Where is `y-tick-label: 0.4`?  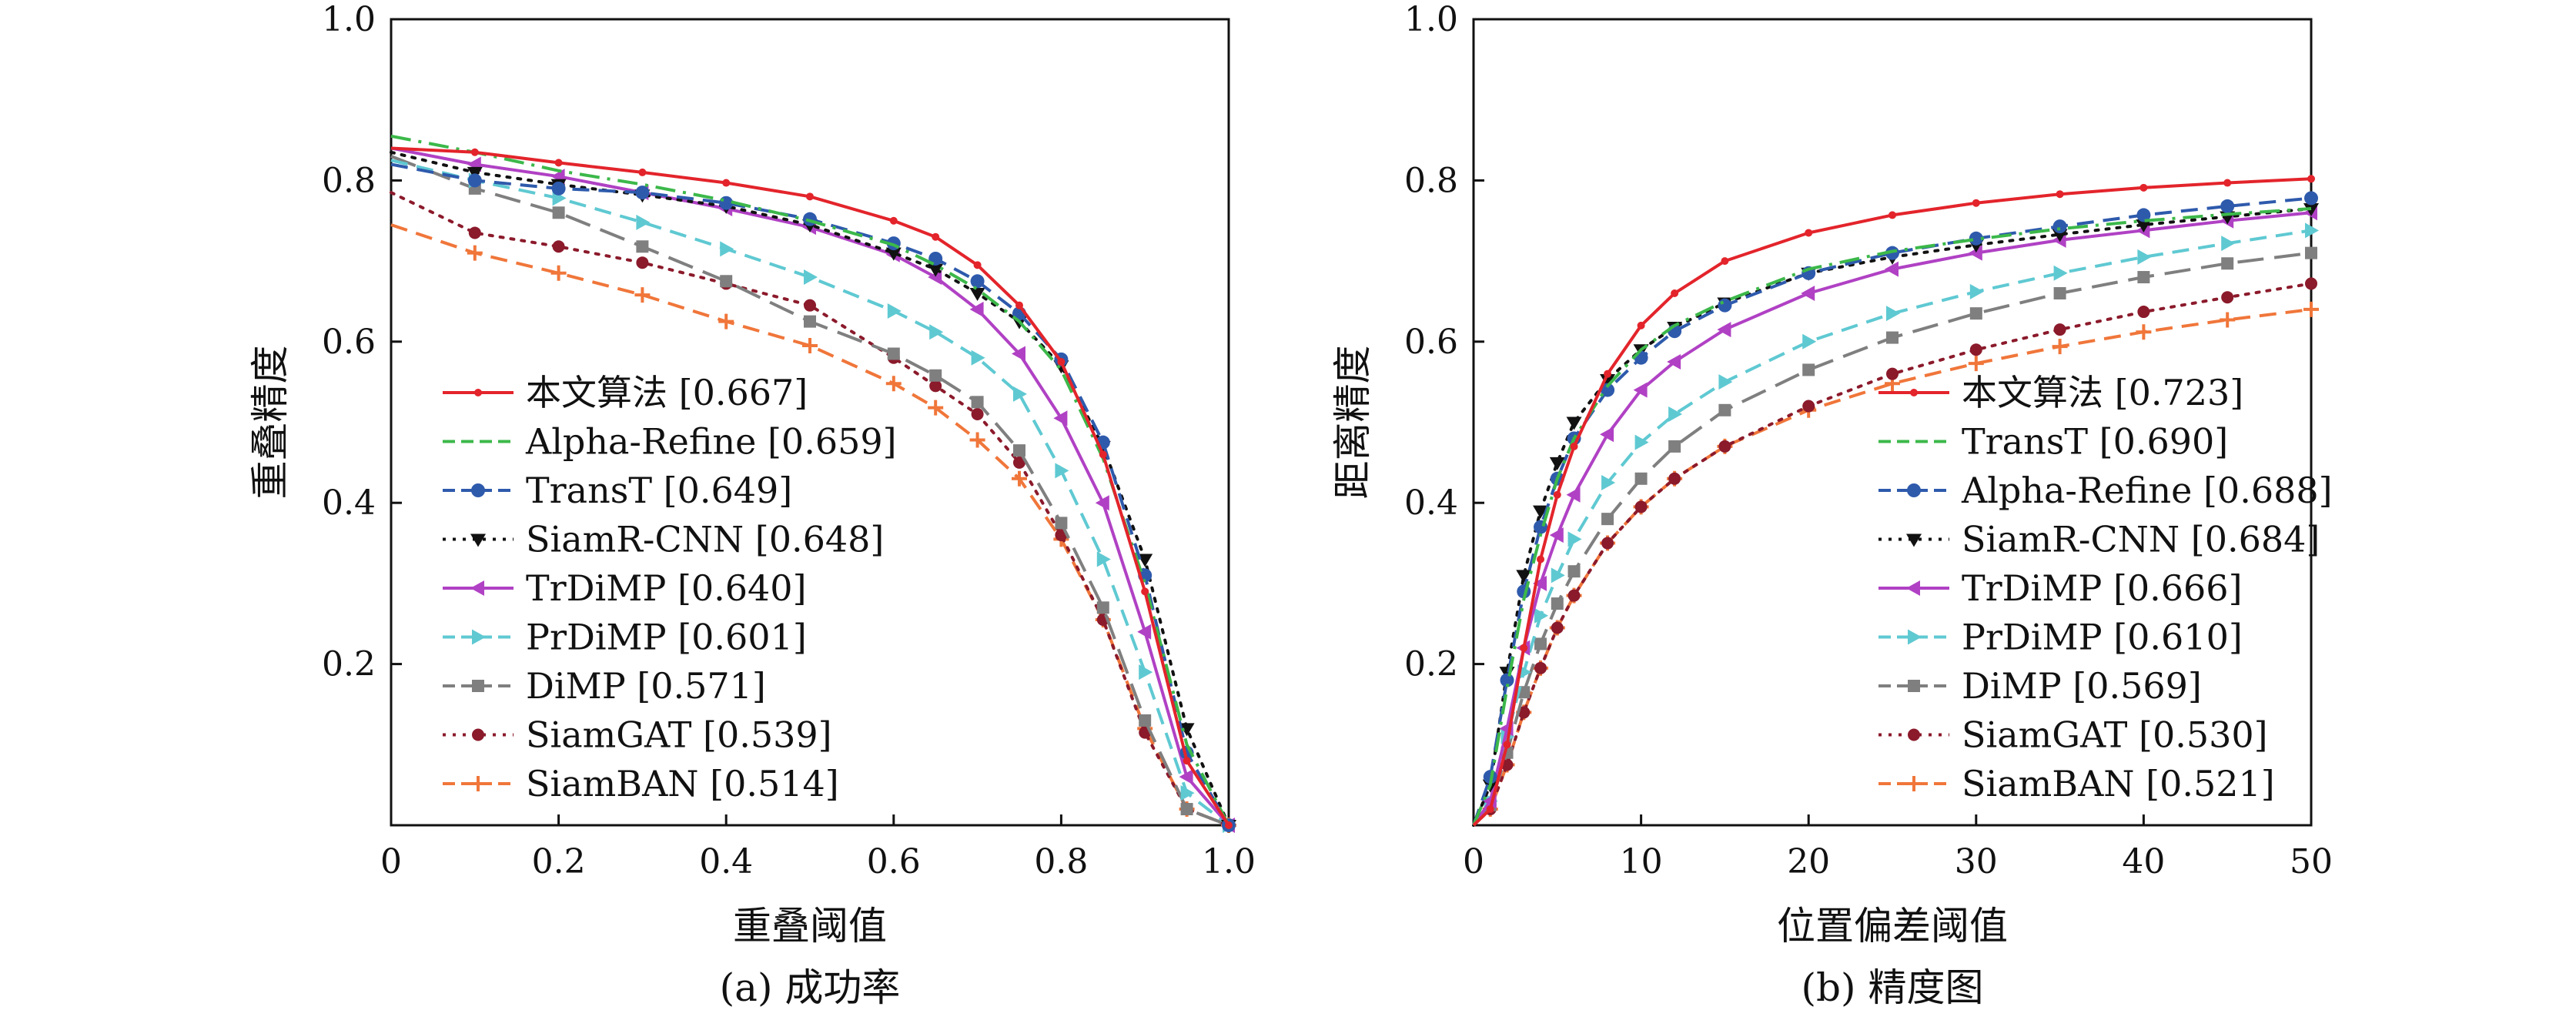
y-tick-label: 0.4 is located at coordinates (1431, 503).